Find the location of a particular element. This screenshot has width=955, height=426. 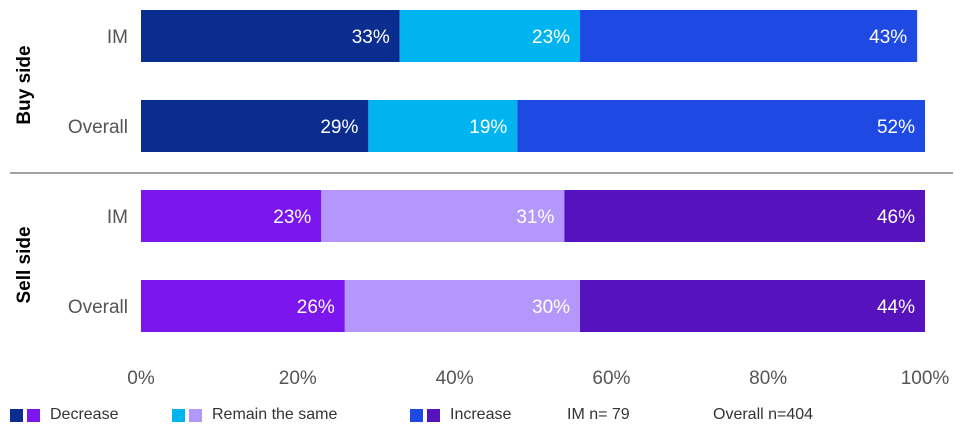

bar-segment-buy-side-overall-increase is located at coordinates (721, 126).